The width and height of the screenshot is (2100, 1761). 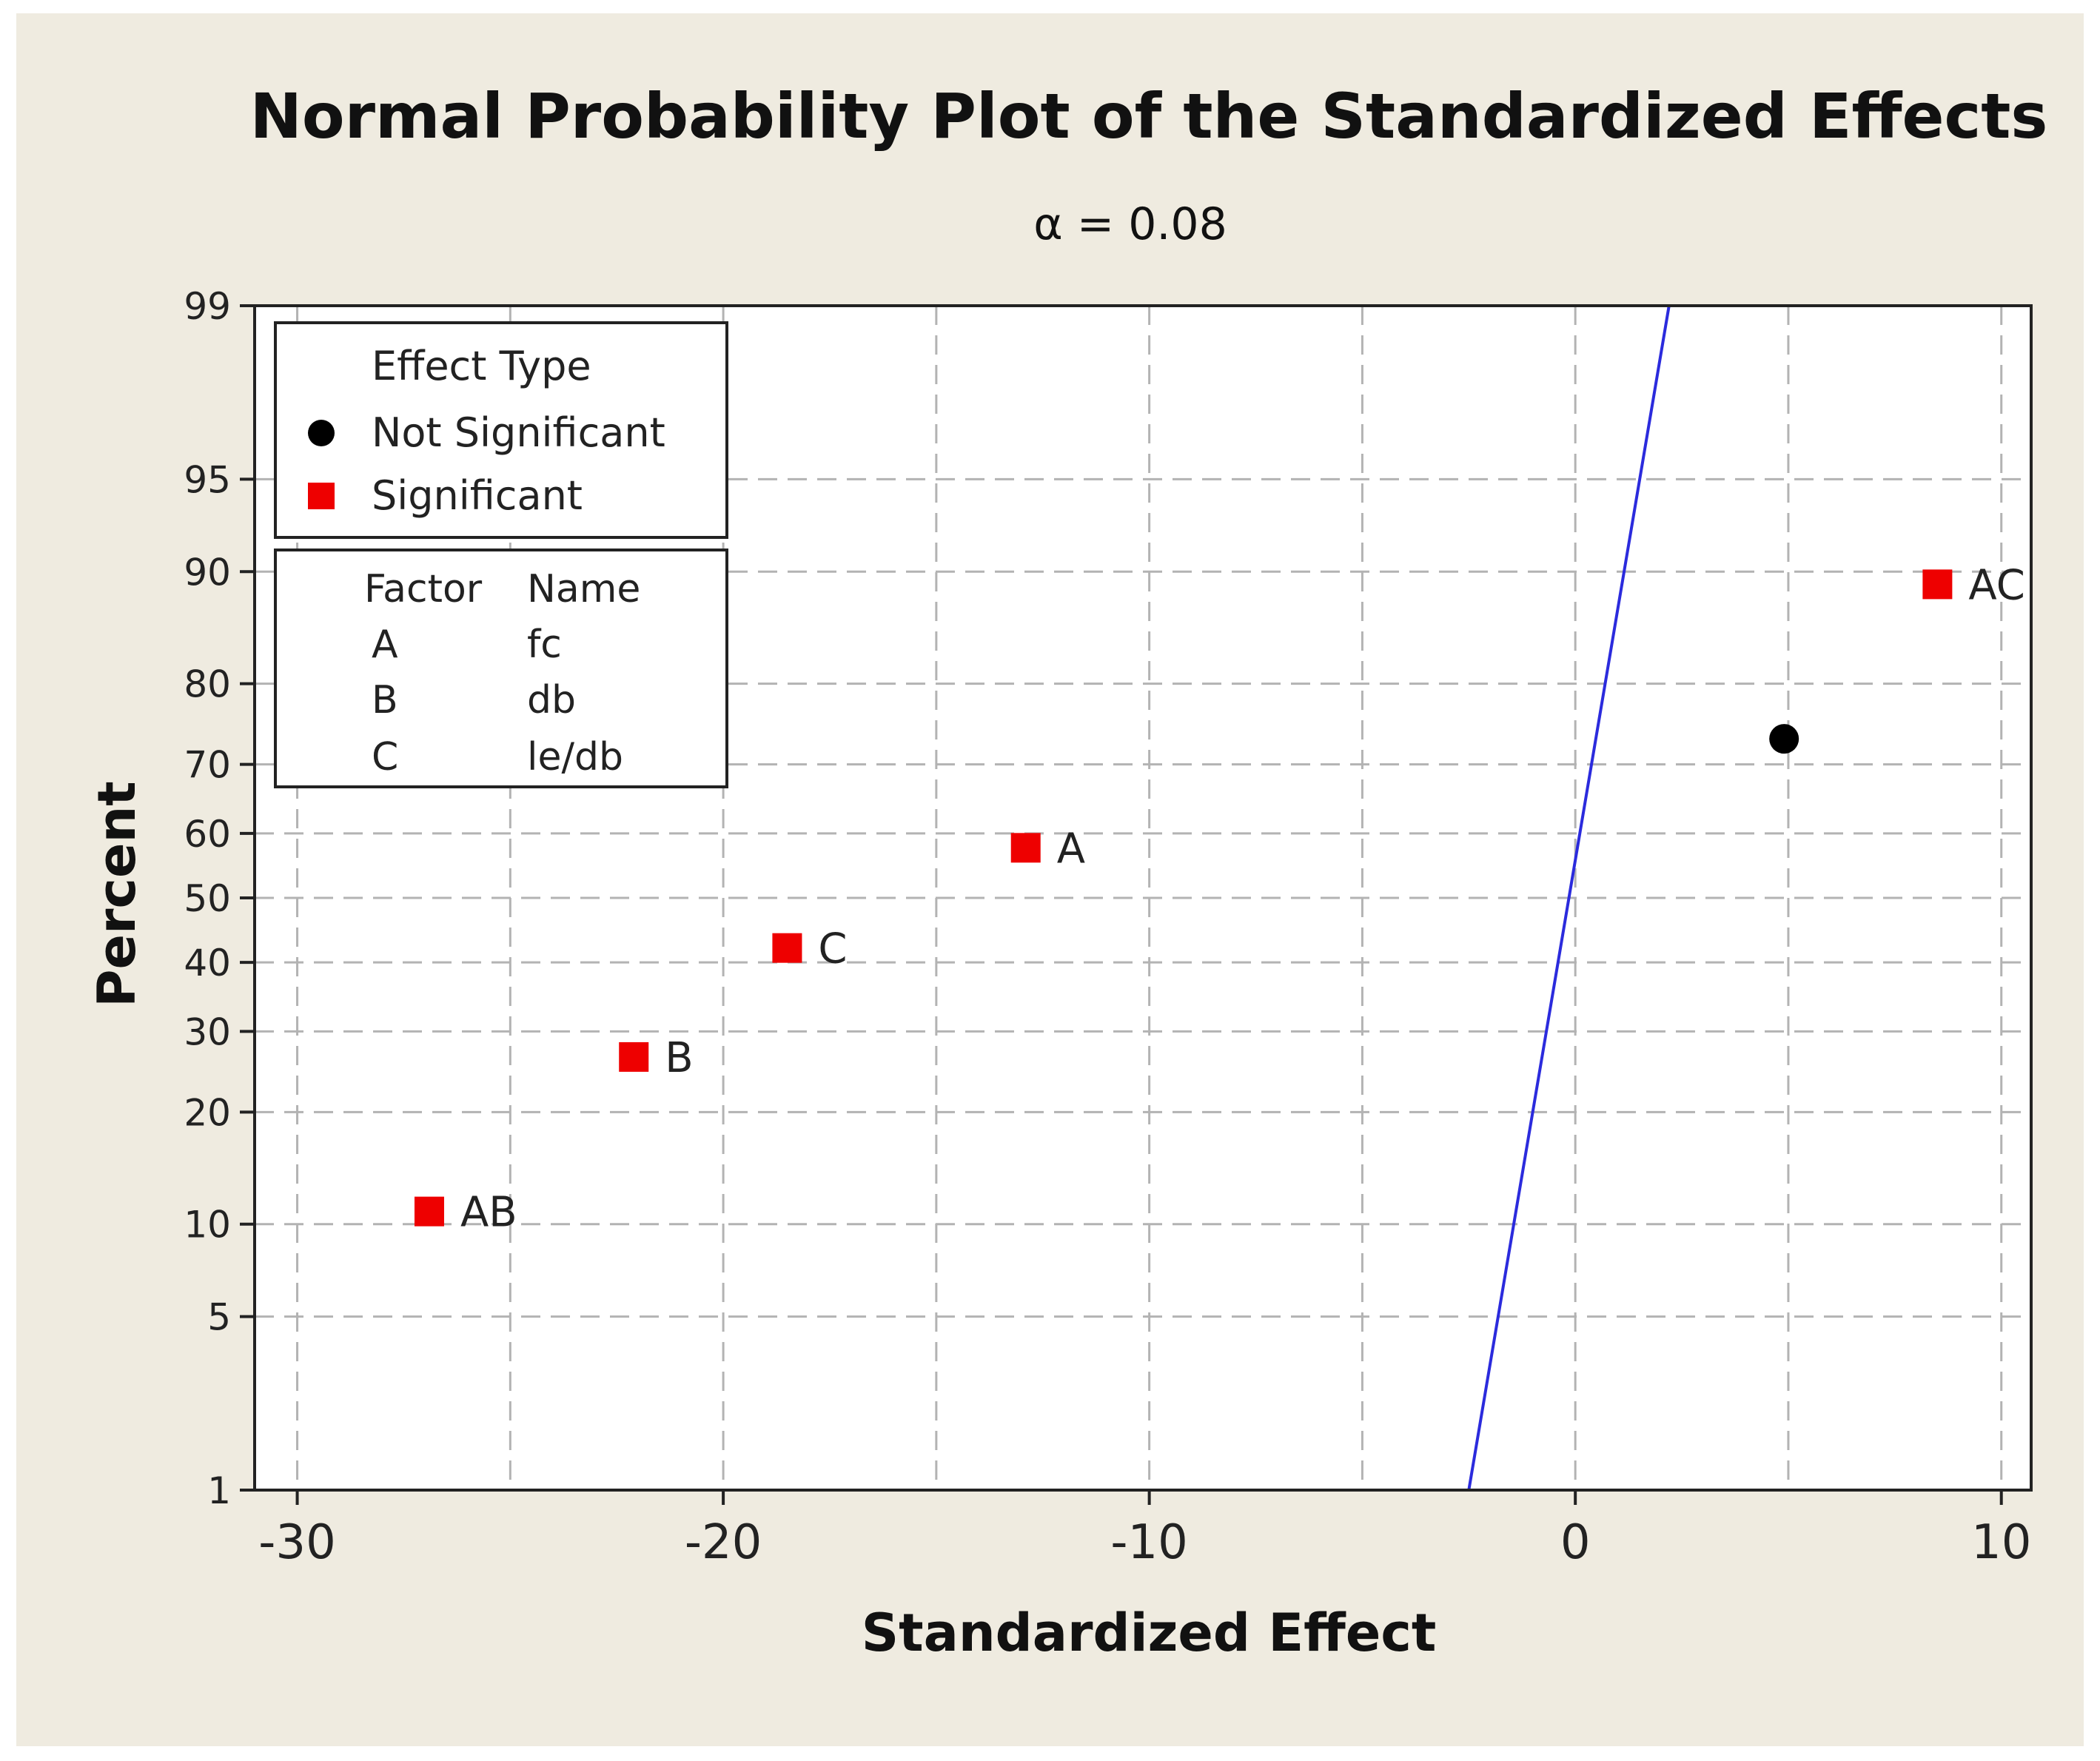 I want to click on factor-table-header-factor: Factor, so click(x=423, y=589).